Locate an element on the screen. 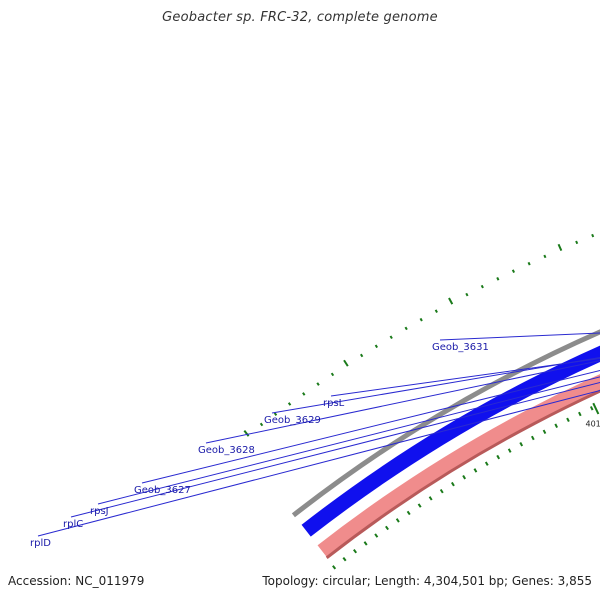 This screenshot has width=600, height=600. map-title: Geobacter sp. FRC-32, complete genome is located at coordinates (300, 17).